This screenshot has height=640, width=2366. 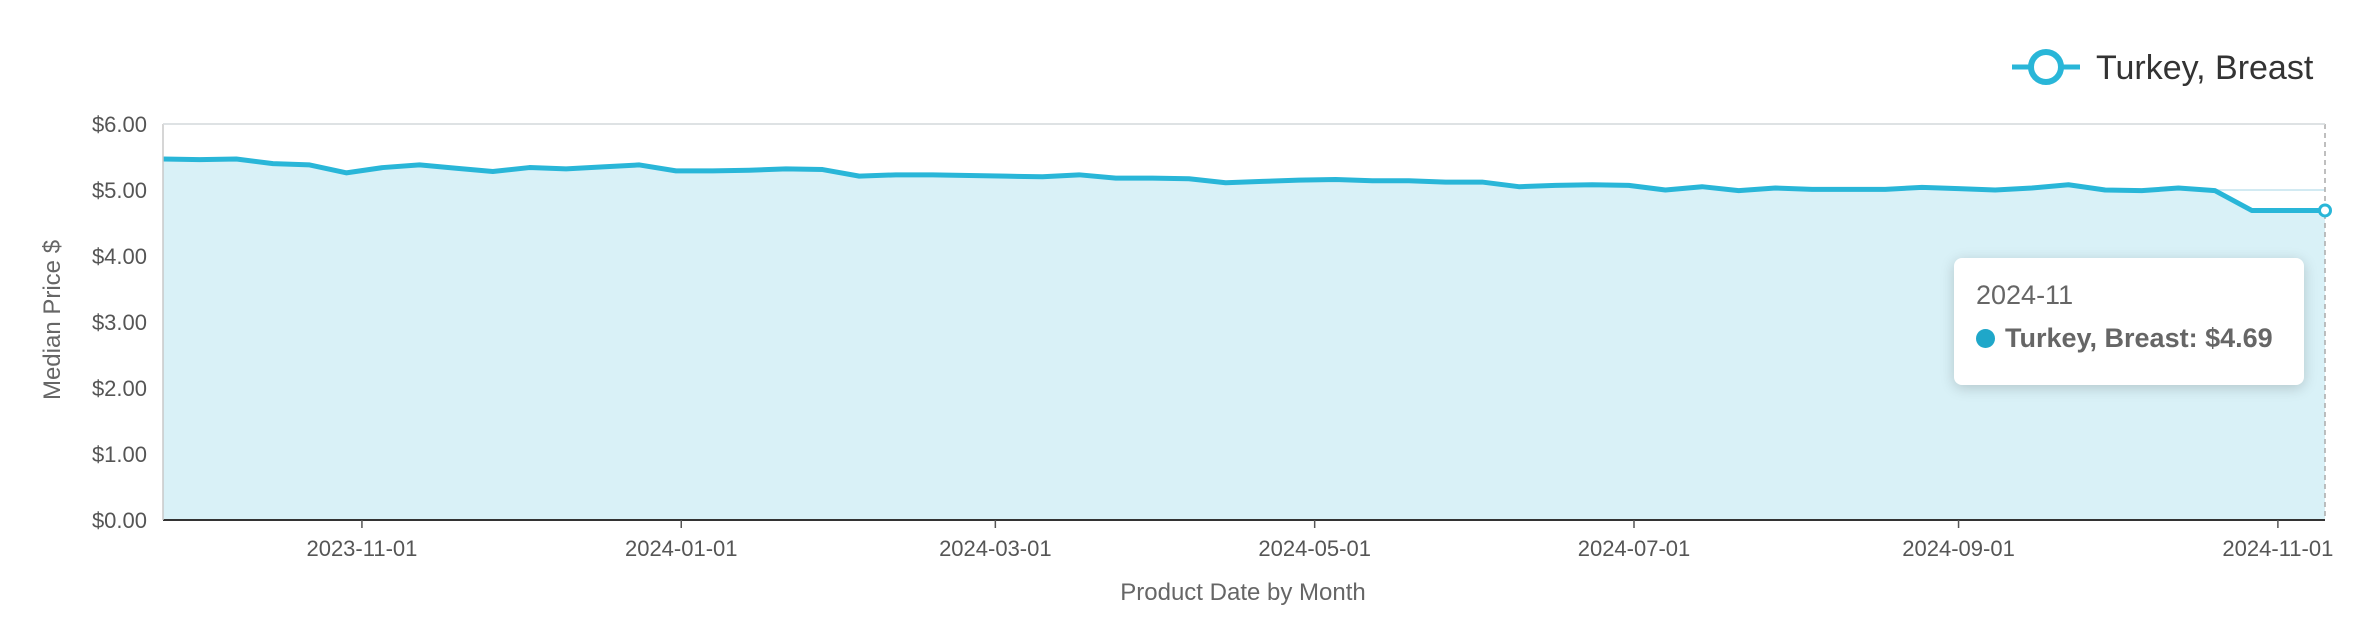 What do you see at coordinates (2277, 548) in the screenshot?
I see `x-tick-label: 2024-11-01` at bounding box center [2277, 548].